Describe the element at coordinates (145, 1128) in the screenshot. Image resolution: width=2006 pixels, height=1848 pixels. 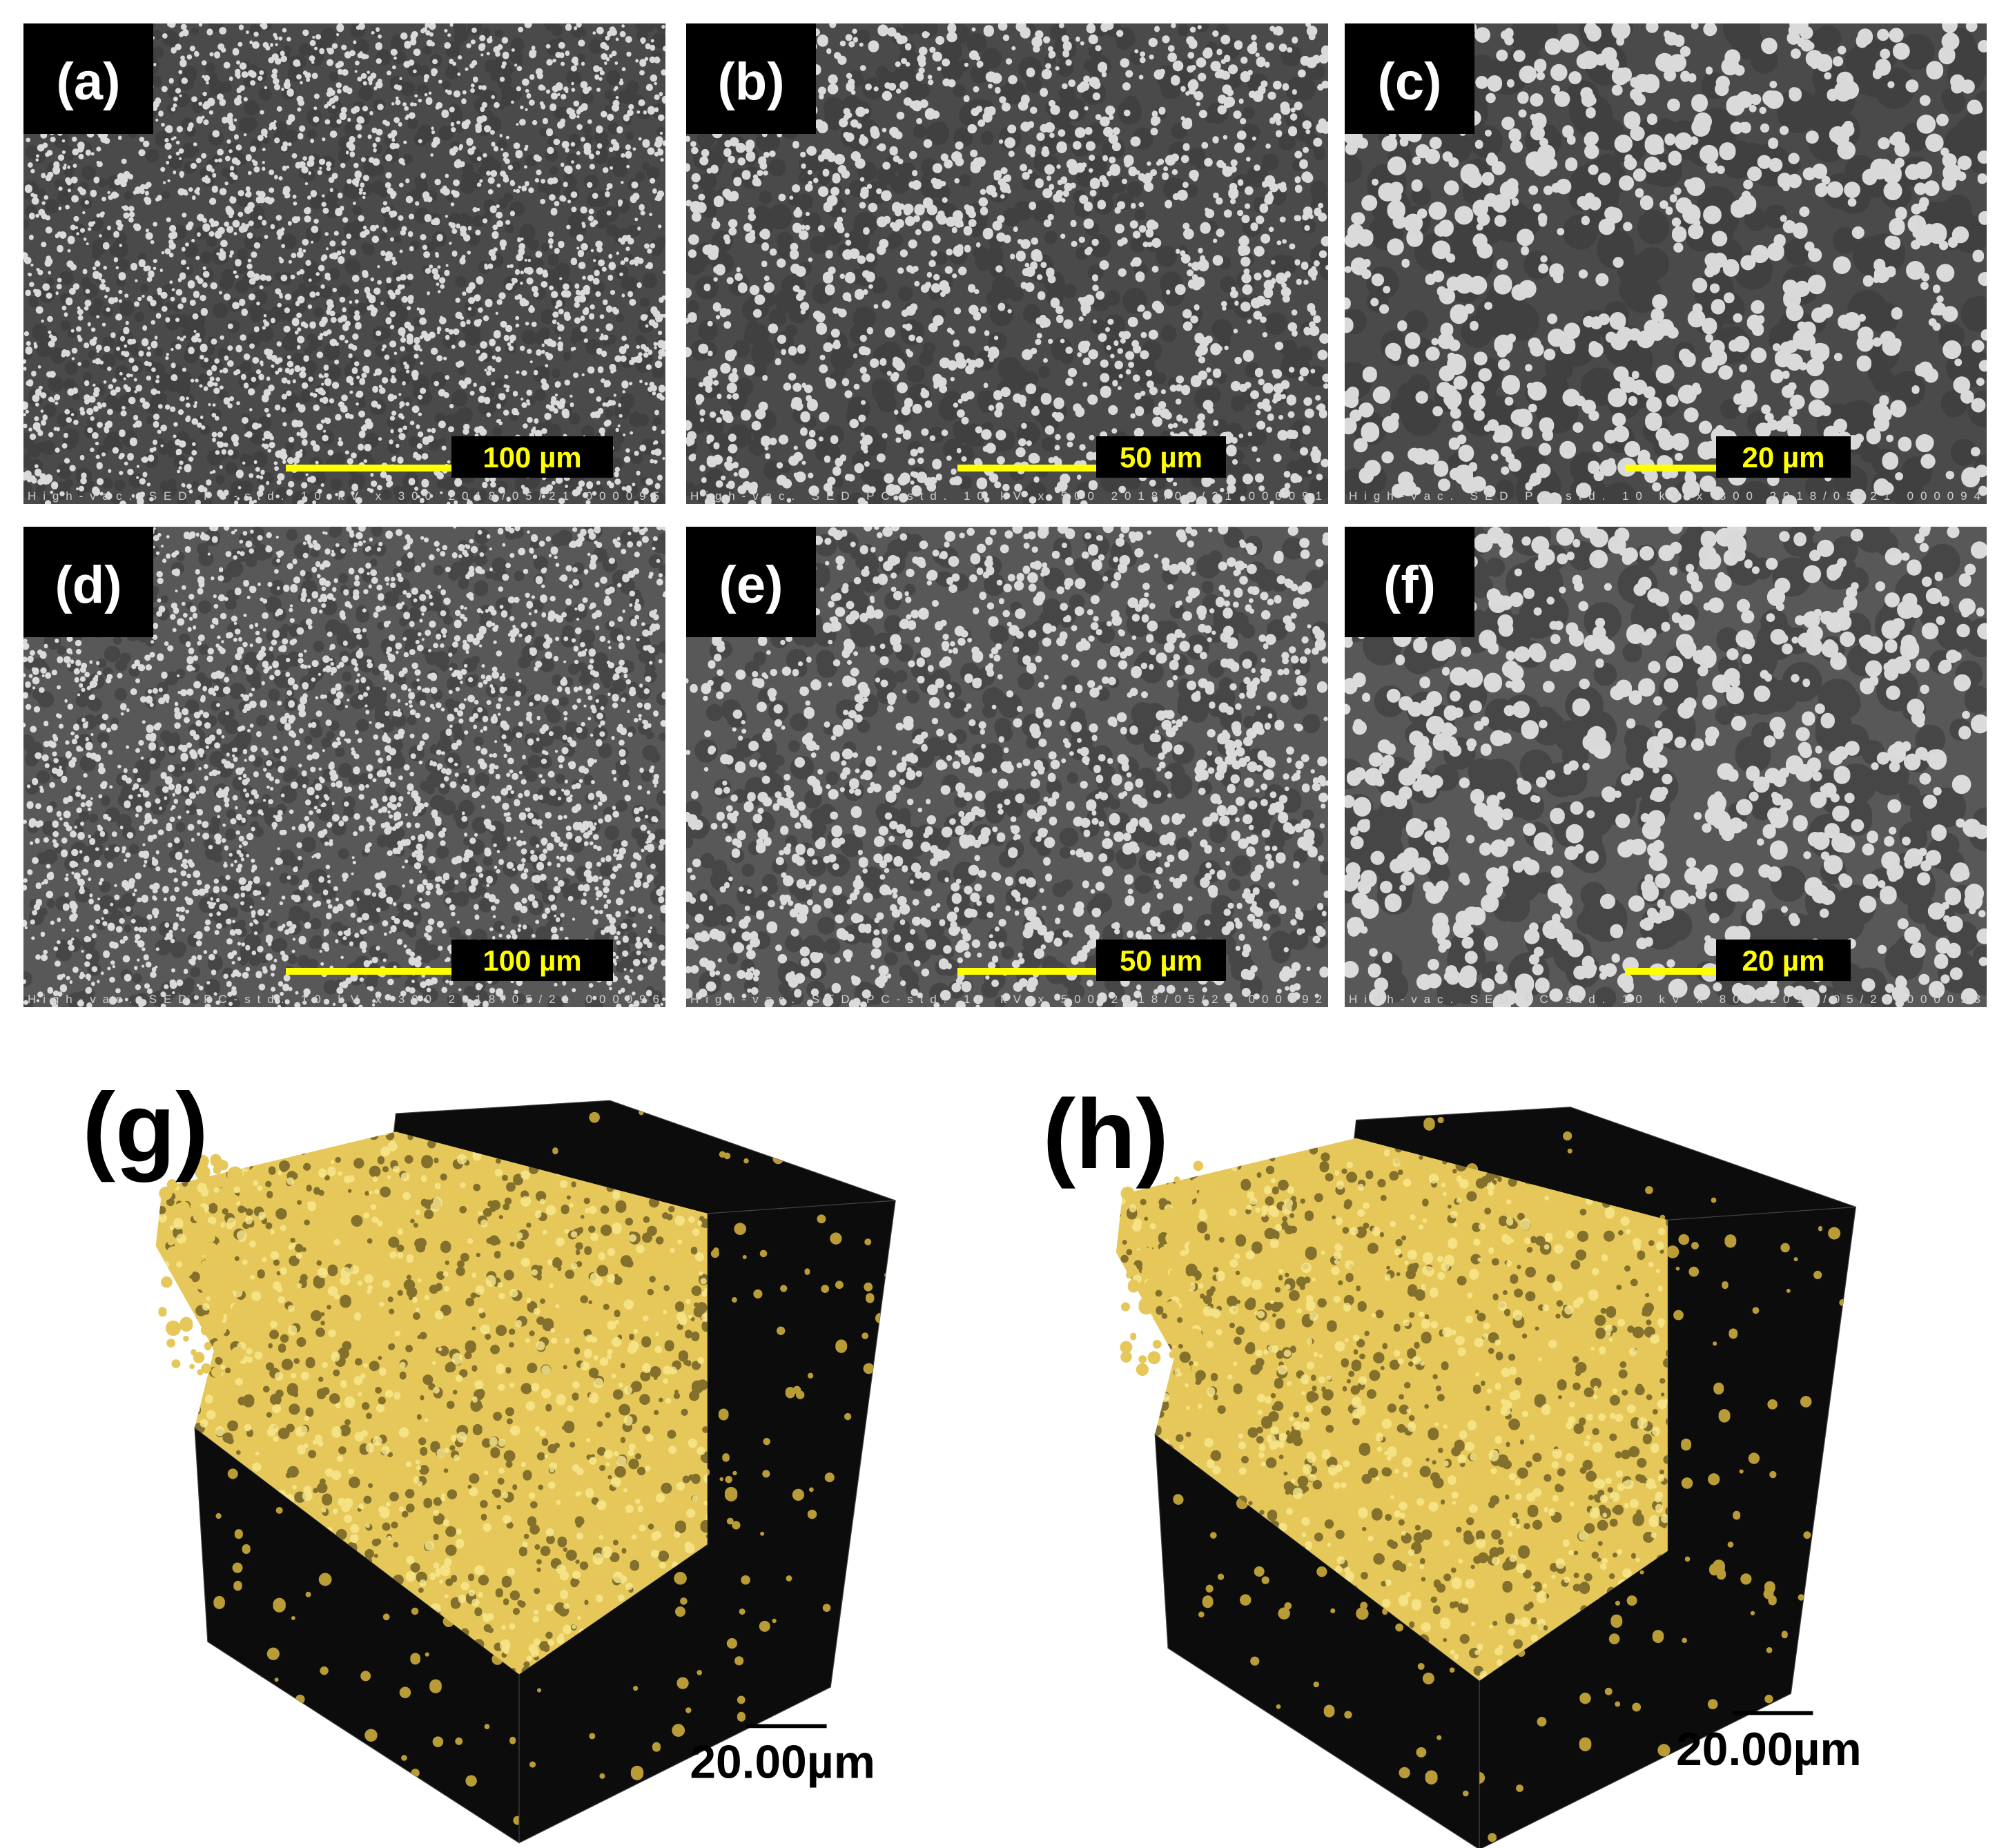
I see `render-label: (g)` at that location.